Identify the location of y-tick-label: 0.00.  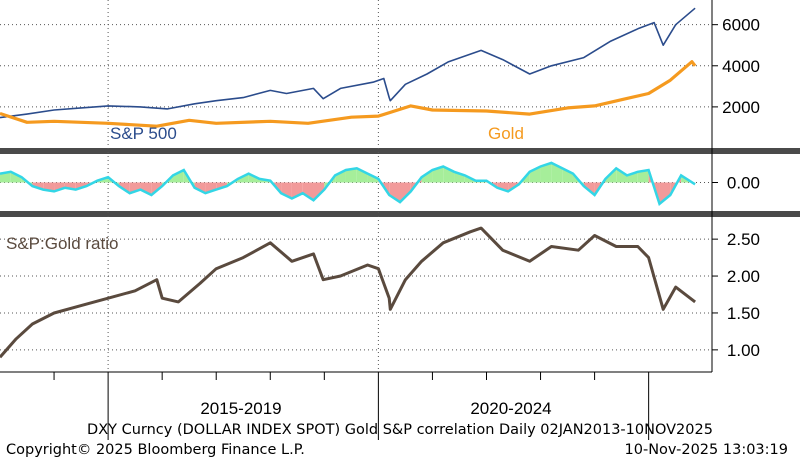
(743, 183).